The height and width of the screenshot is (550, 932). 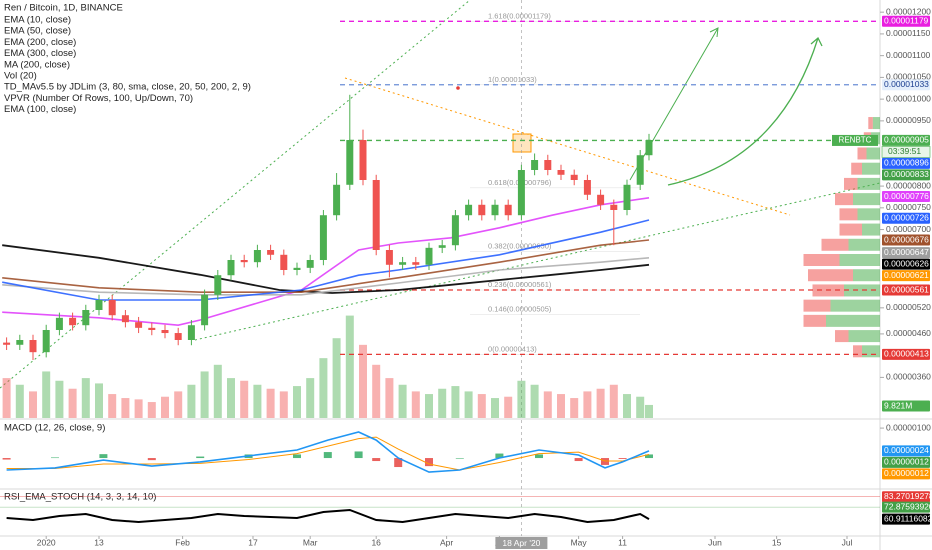 What do you see at coordinates (310, 542) in the screenshot?
I see `x-tick-label: Mar` at bounding box center [310, 542].